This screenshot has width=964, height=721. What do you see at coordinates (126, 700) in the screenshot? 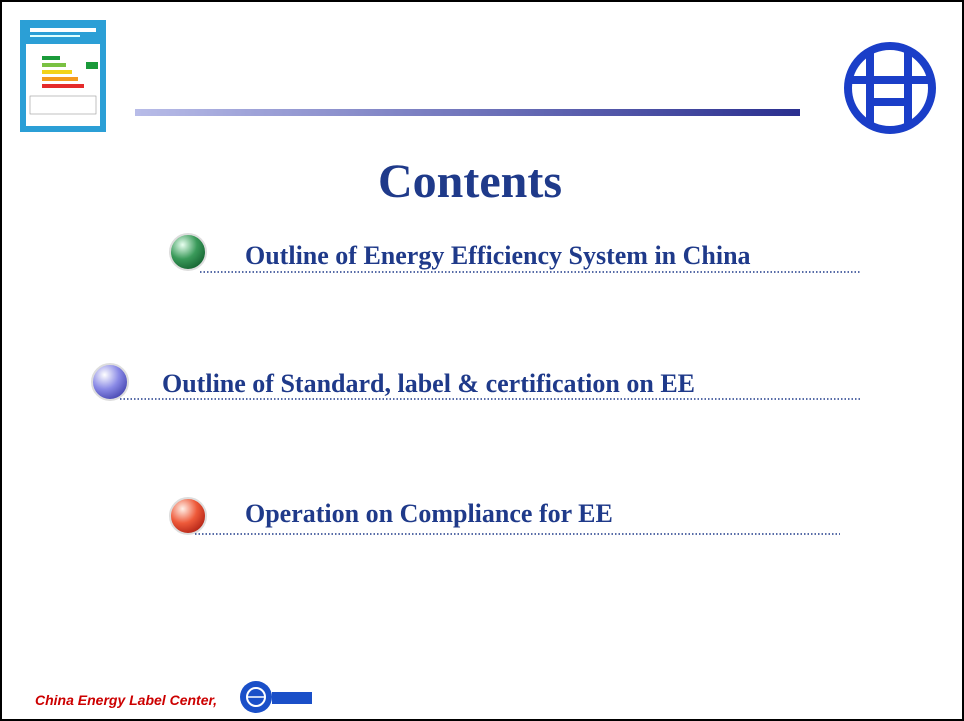
I see `footer-text: China Energy Label Center,` at bounding box center [126, 700].